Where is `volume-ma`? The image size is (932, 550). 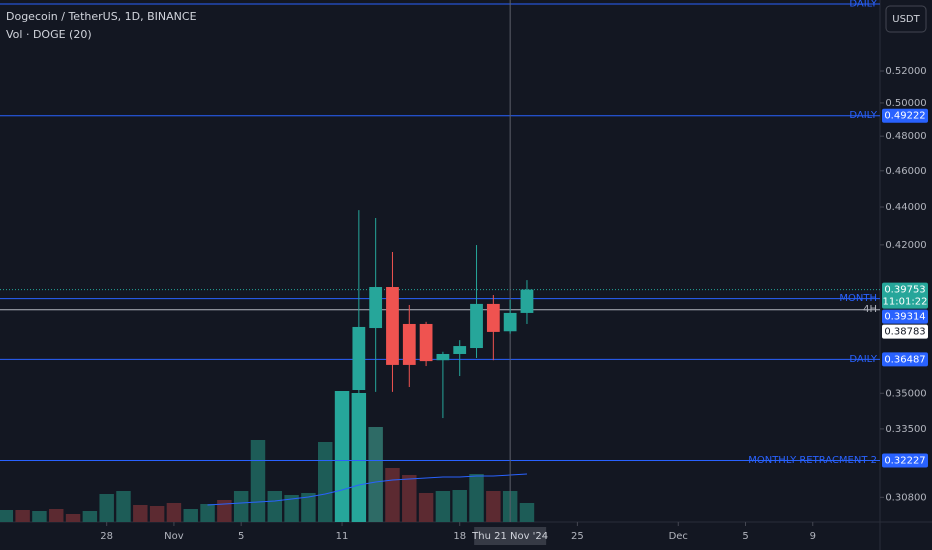 volume-ma is located at coordinates (367, 489).